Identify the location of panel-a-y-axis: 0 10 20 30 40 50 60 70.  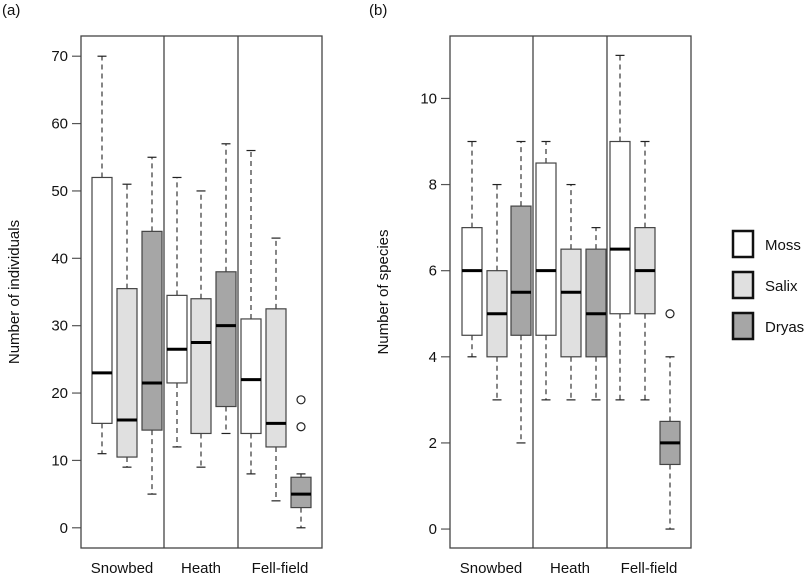
(66, 292).